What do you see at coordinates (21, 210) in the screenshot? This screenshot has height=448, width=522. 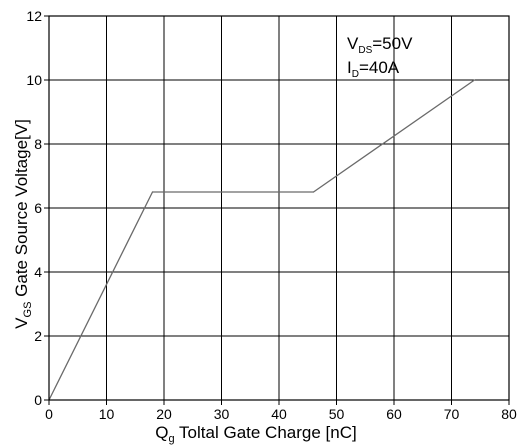 I see `y-axis-label-rest: Gate Source Voltage[V]` at bounding box center [21, 210].